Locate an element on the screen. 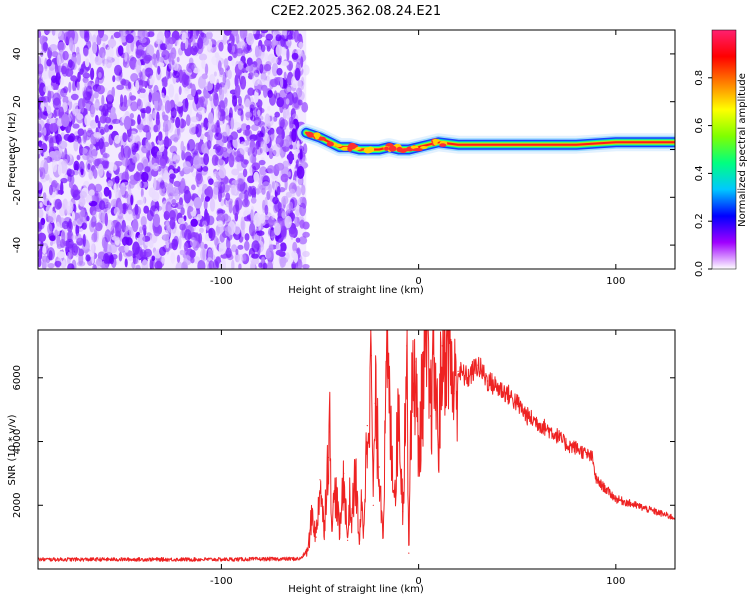  x-tick-label: -100 is located at coordinates (221, 581).